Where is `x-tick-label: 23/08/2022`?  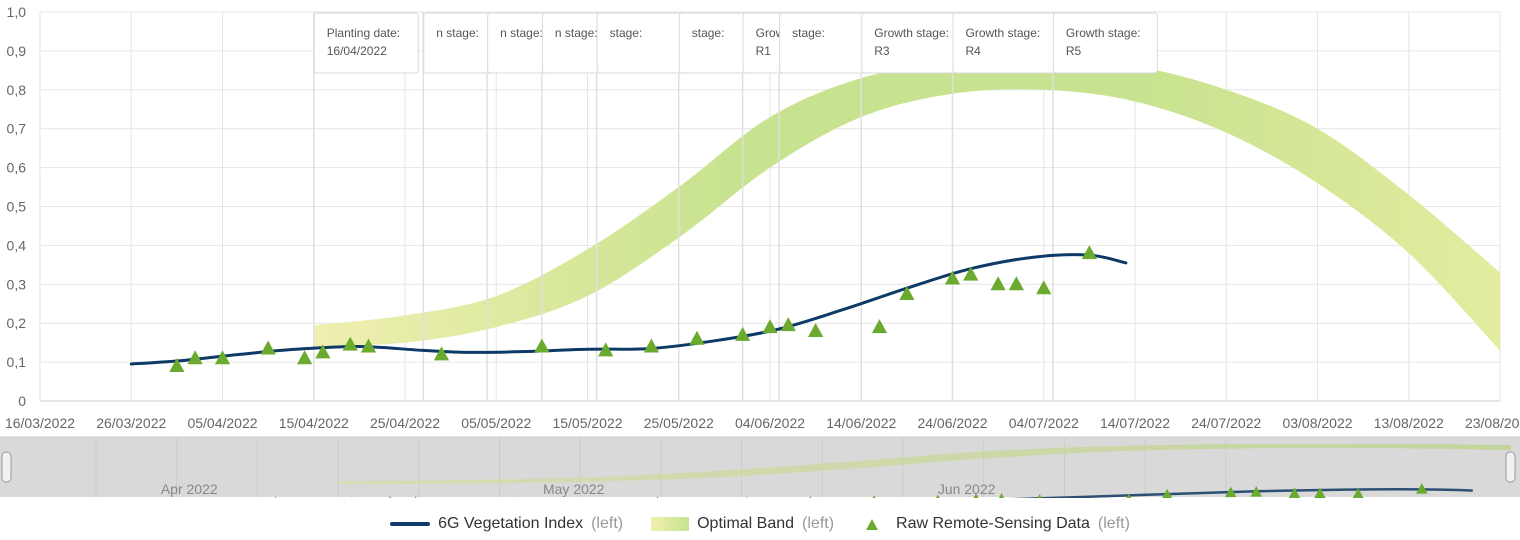 x-tick-label: 23/08/2022 is located at coordinates (1492, 423).